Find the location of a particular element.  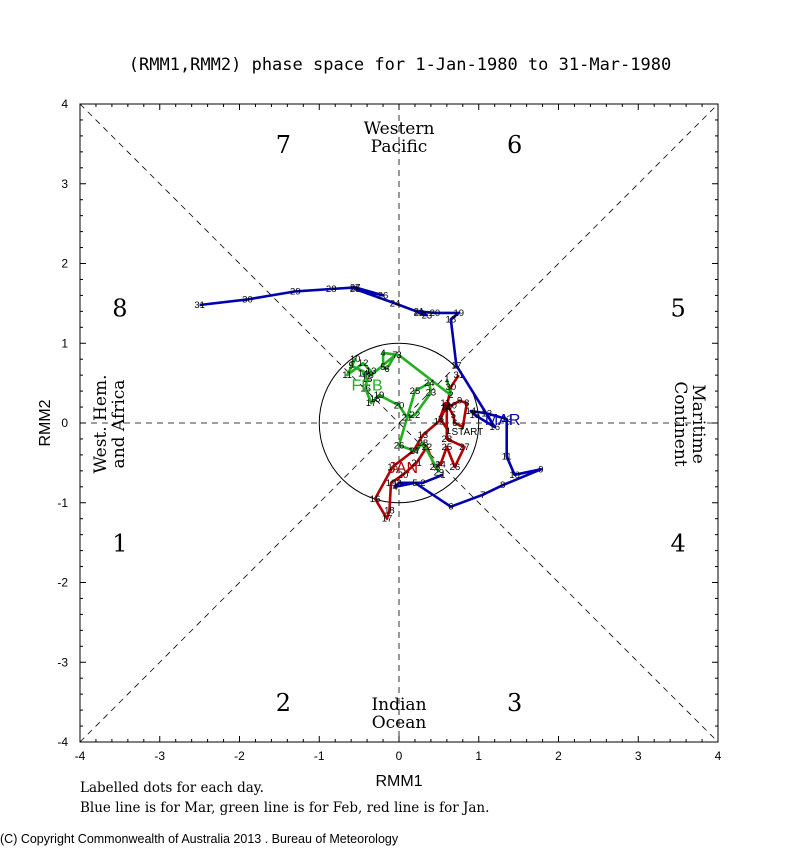

phase-label: 3 is located at coordinates (514, 703).